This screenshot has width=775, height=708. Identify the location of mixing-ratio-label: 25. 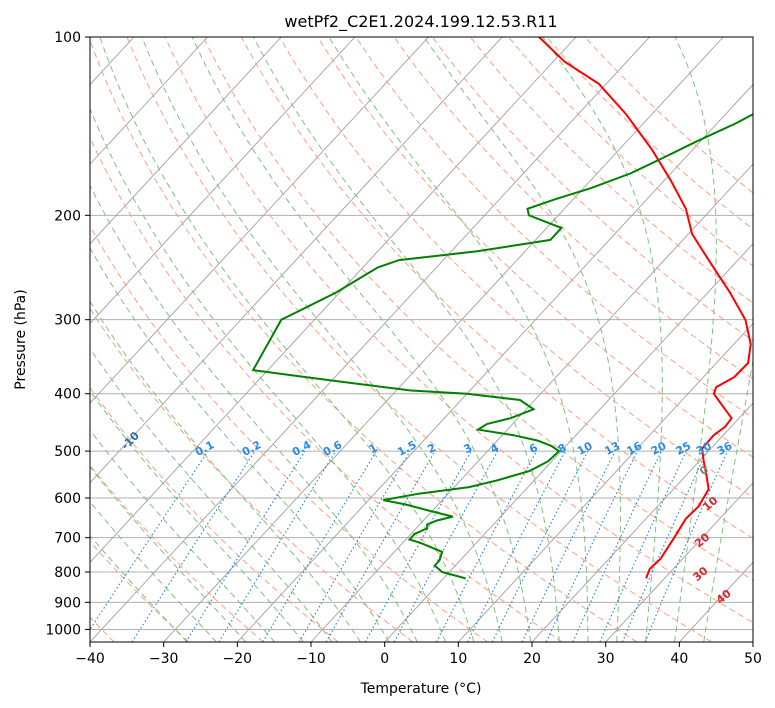
(684, 448).